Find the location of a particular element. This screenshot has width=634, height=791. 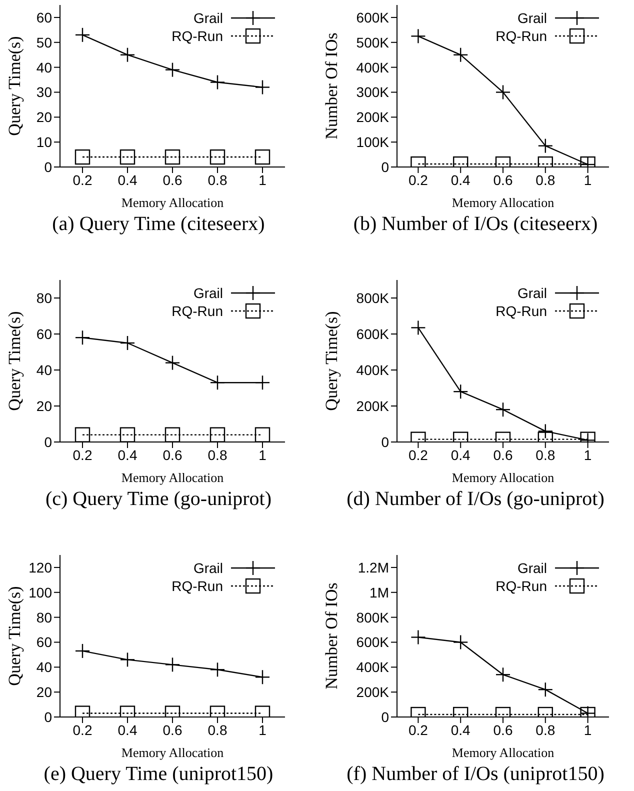

y-tick-label: 1M is located at coordinates (379, 592).